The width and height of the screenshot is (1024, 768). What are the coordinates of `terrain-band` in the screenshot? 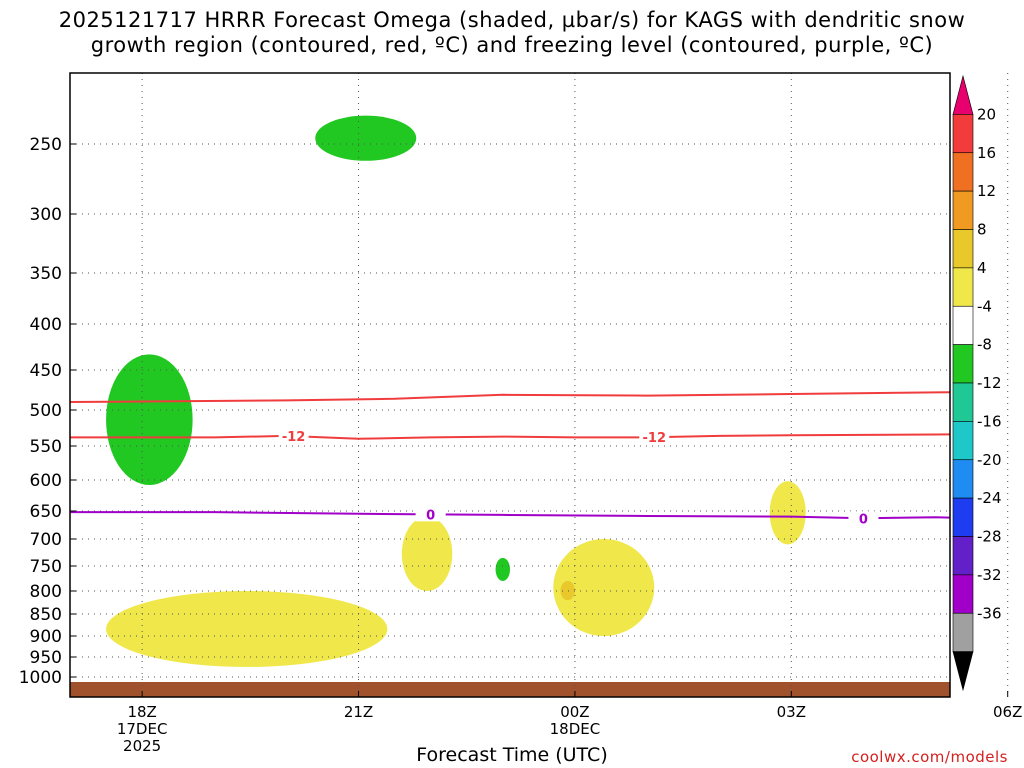 It's located at (510, 689).